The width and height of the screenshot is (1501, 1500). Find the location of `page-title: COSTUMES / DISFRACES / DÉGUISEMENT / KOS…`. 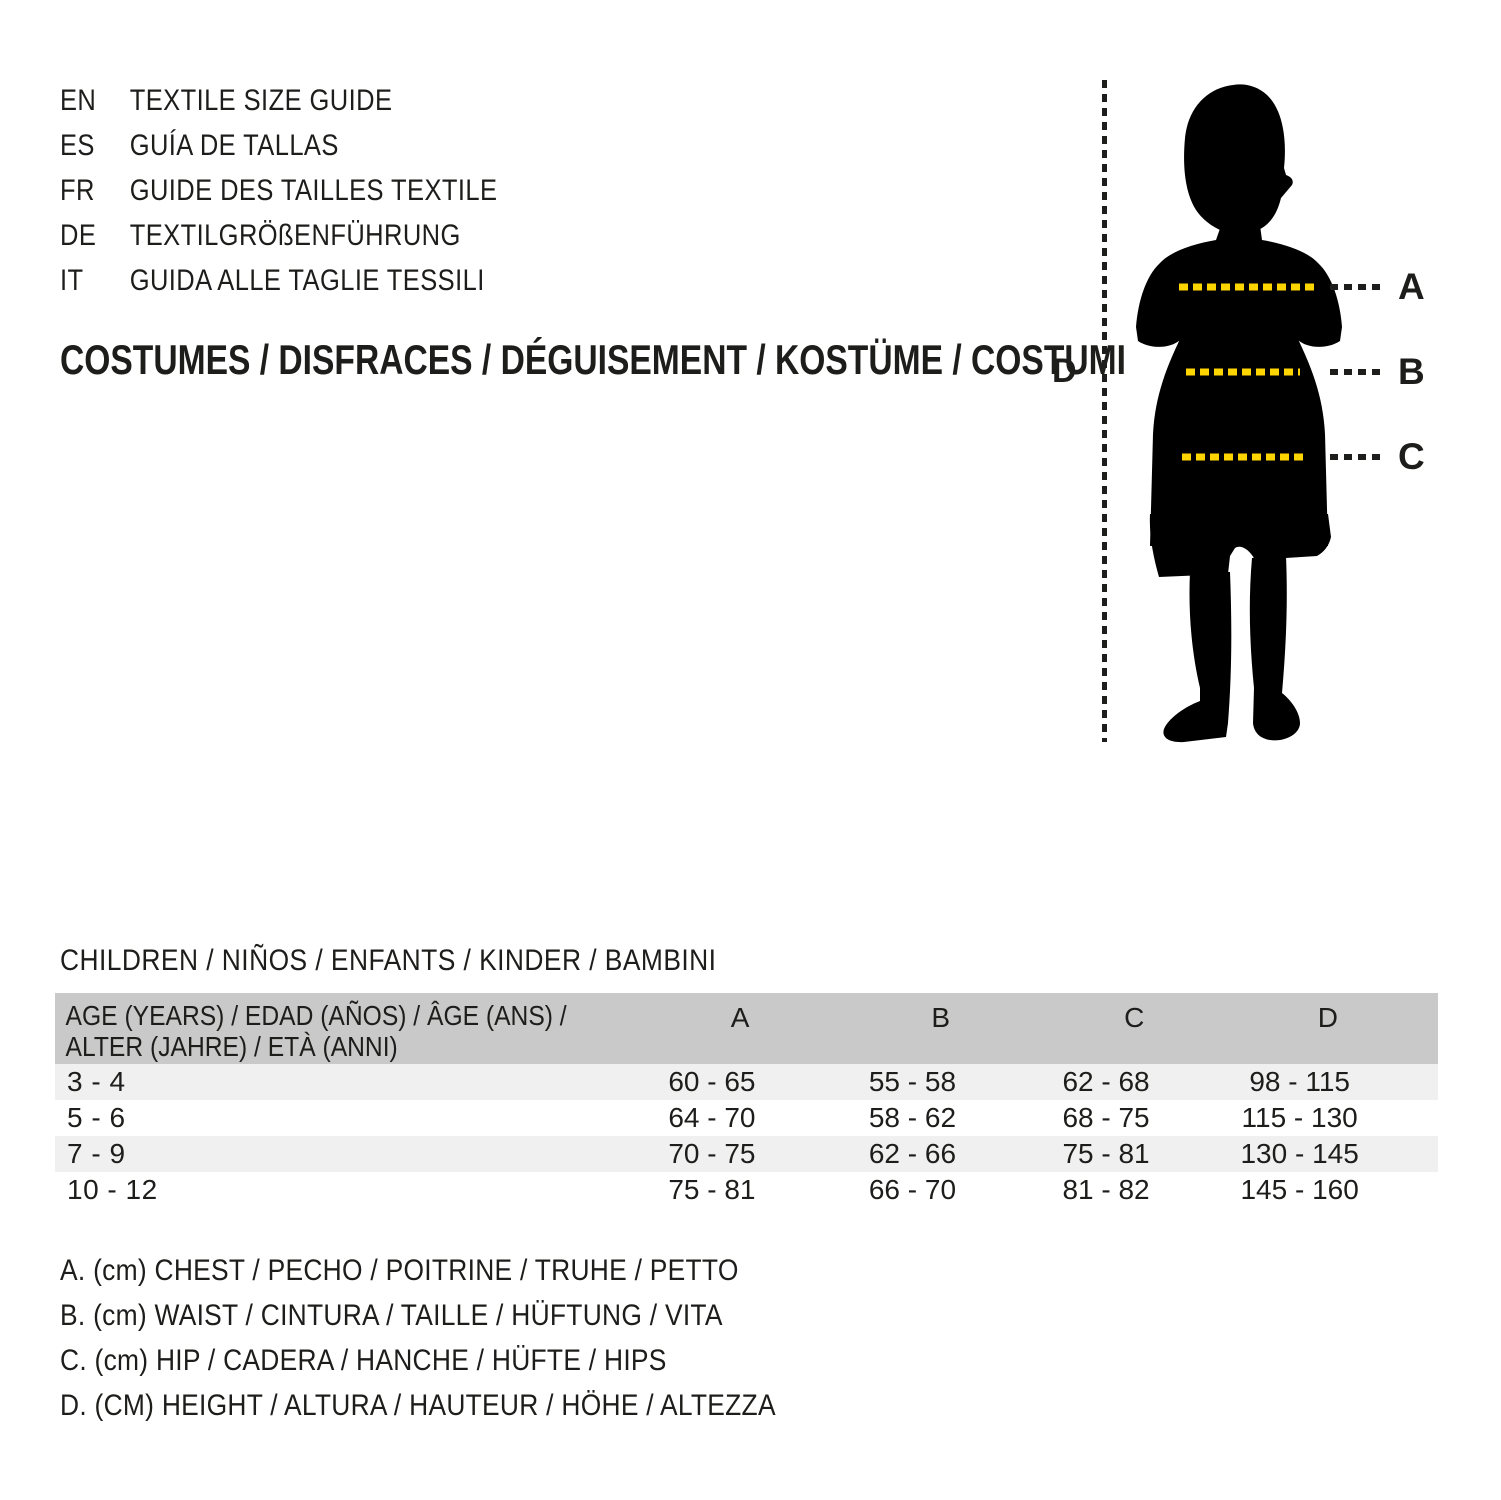

page-title: COSTUMES / DISFRACES / DÉGUISEMENT / KOS… is located at coordinates (593, 359).